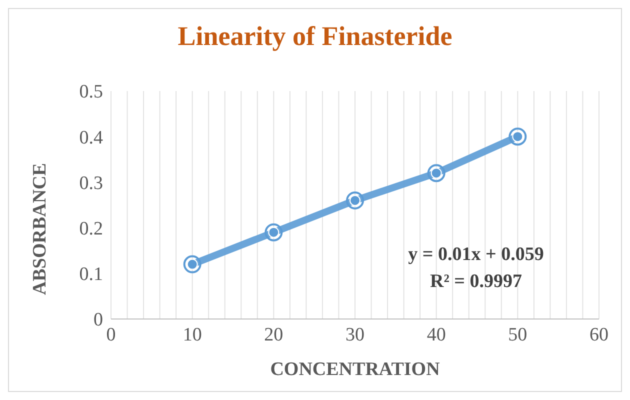 The width and height of the screenshot is (630, 400). What do you see at coordinates (476, 282) in the screenshot?
I see `annotation: R² = 0.9997` at bounding box center [476, 282].